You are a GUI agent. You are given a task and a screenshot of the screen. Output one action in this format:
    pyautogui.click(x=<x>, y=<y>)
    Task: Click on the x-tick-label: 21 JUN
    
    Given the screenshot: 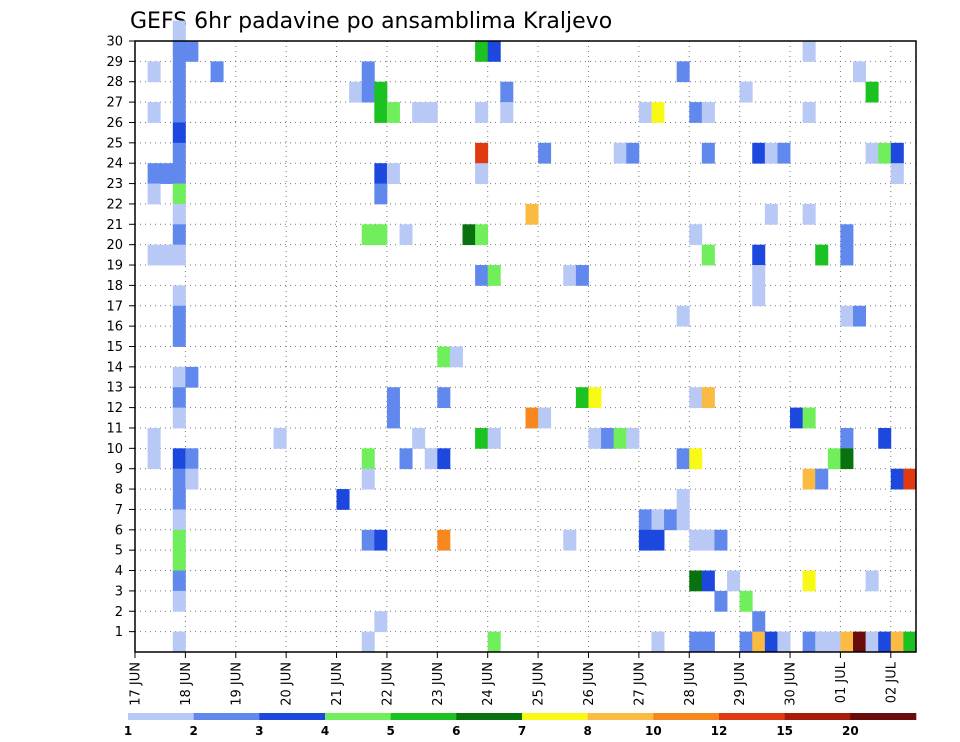 What is the action you would take?
    pyautogui.click(x=337, y=684)
    